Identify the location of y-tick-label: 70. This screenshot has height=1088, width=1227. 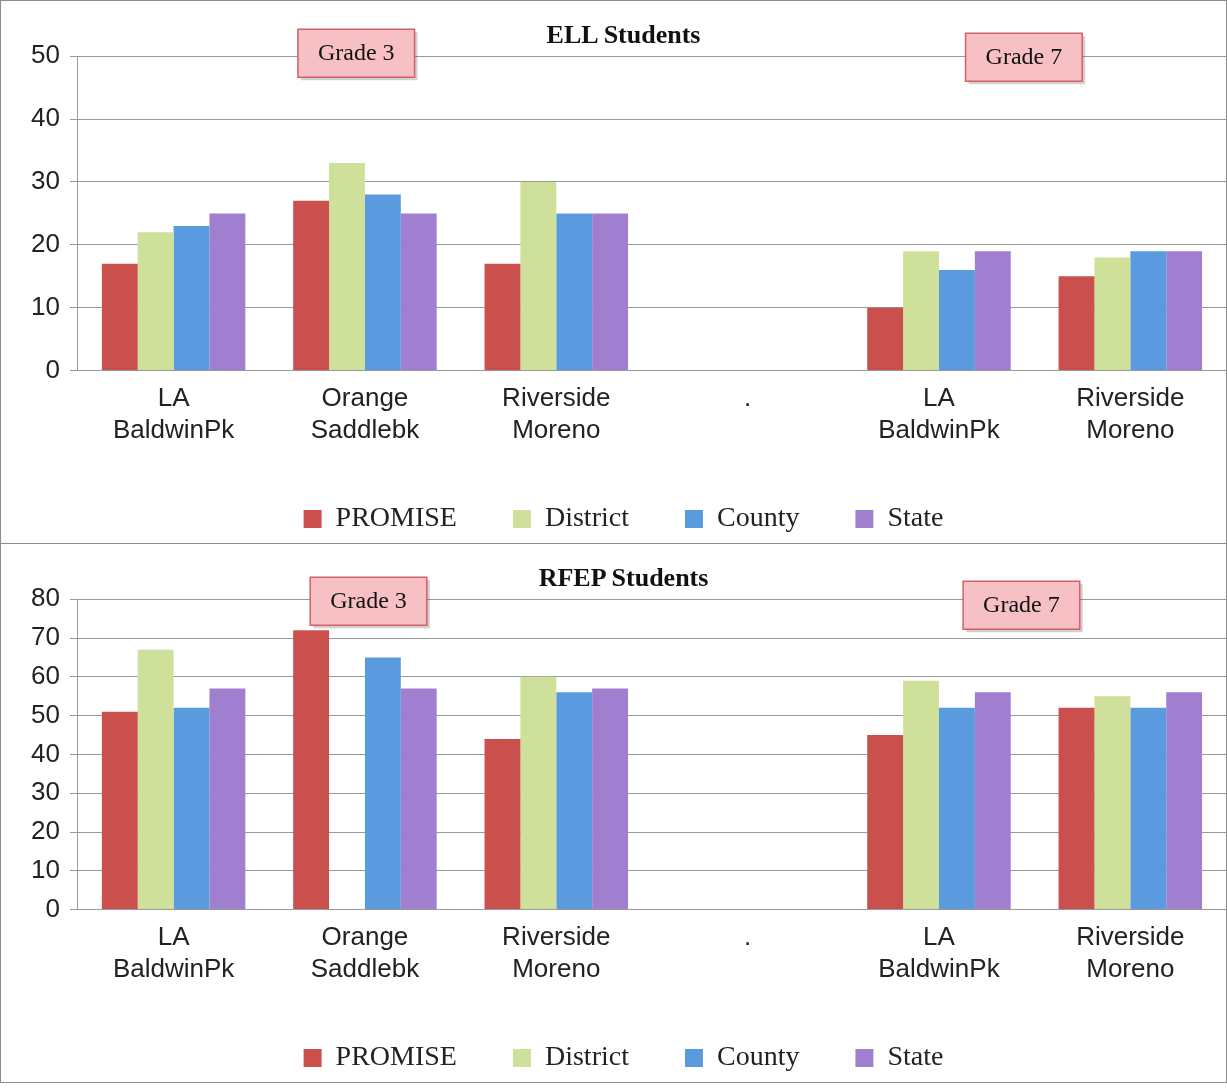
(45, 636).